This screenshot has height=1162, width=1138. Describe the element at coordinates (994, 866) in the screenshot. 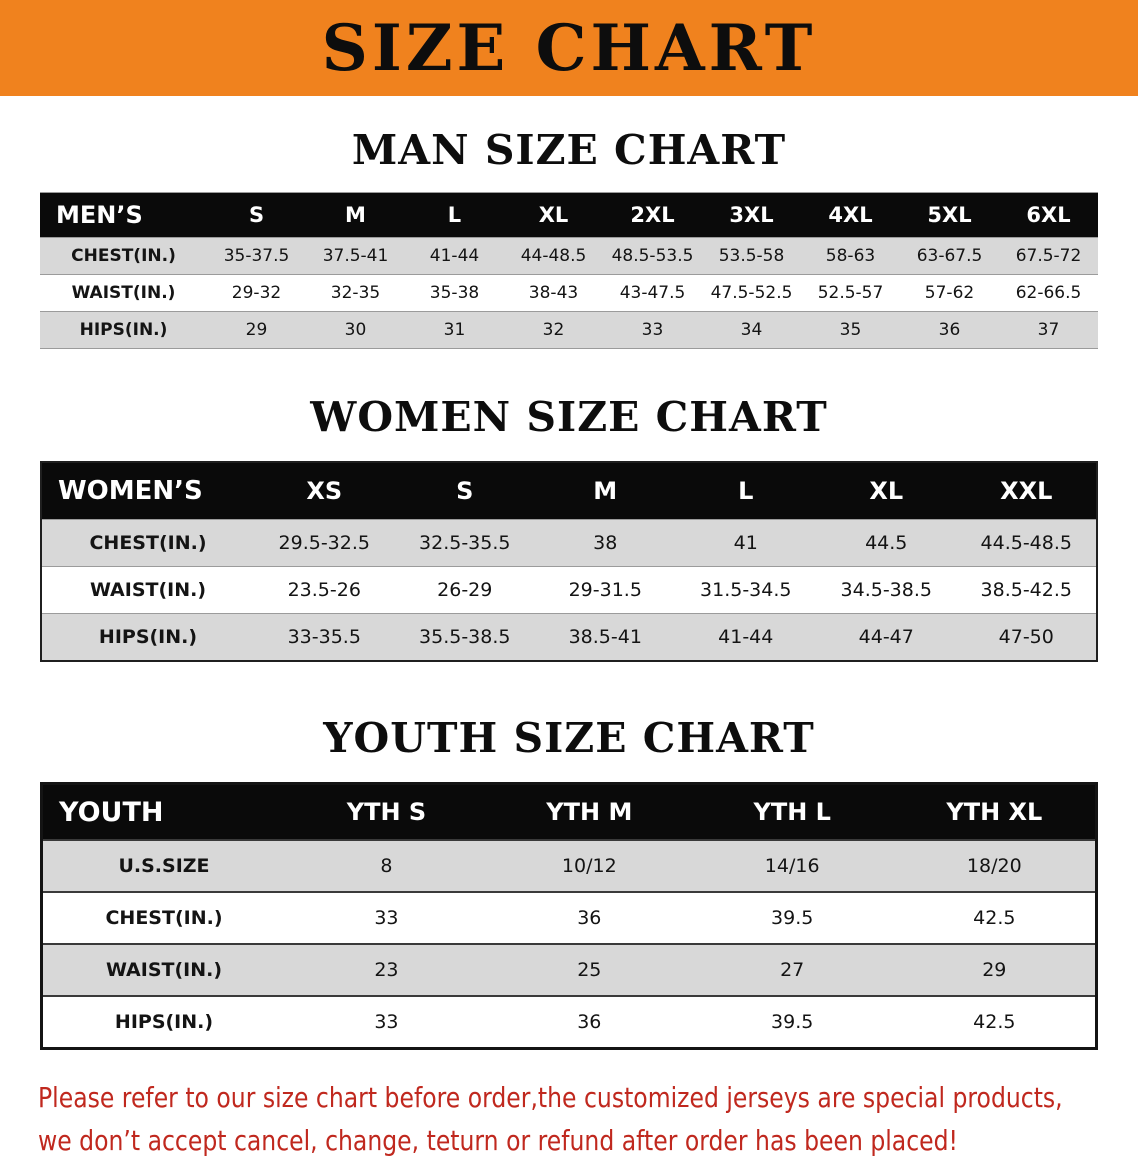

I see `size-value-cell: 18/20` at that location.